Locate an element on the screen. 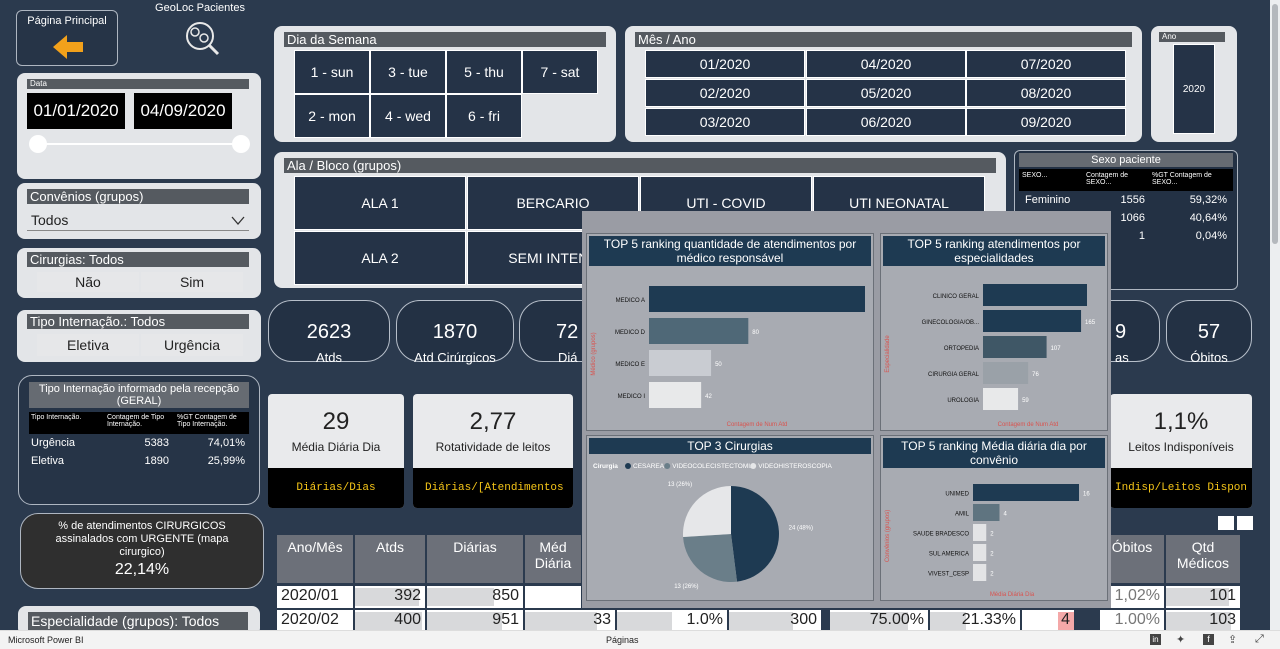  mes-option: 03/2020 is located at coordinates (725, 122).